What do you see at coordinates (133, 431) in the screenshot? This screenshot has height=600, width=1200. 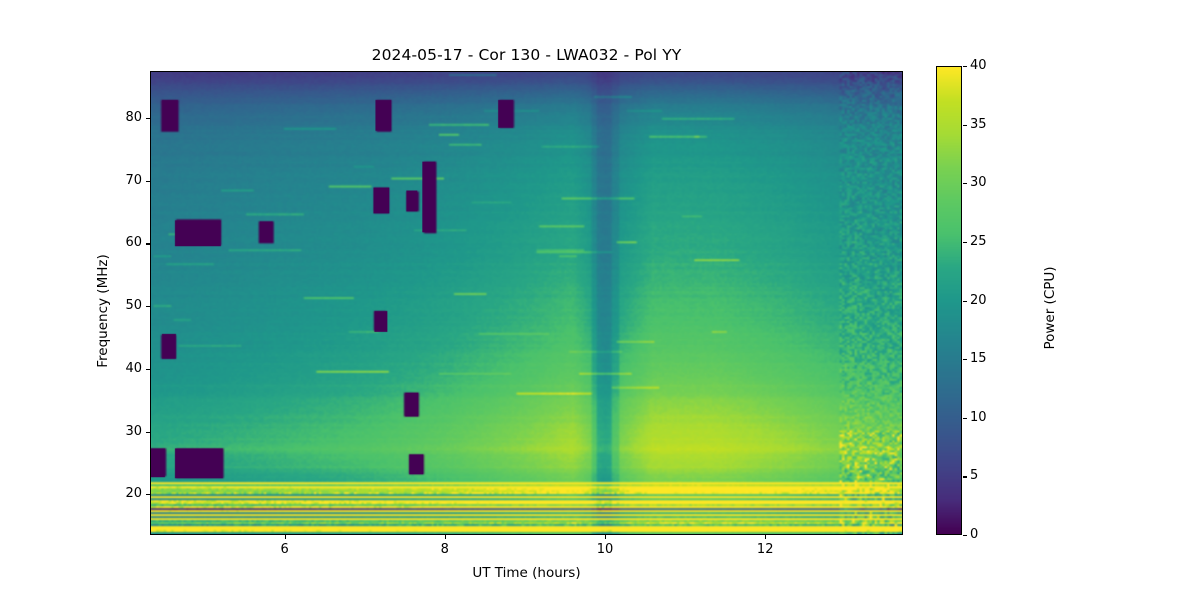 I see `y-tick-label: 30` at bounding box center [133, 431].